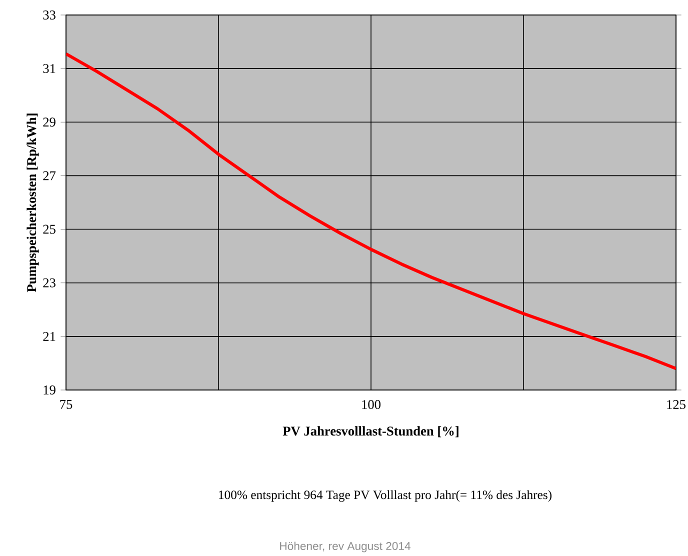 This screenshot has width=688, height=556. What do you see at coordinates (345, 547) in the screenshot?
I see `text: Höhener, rev August 2014` at bounding box center [345, 547].